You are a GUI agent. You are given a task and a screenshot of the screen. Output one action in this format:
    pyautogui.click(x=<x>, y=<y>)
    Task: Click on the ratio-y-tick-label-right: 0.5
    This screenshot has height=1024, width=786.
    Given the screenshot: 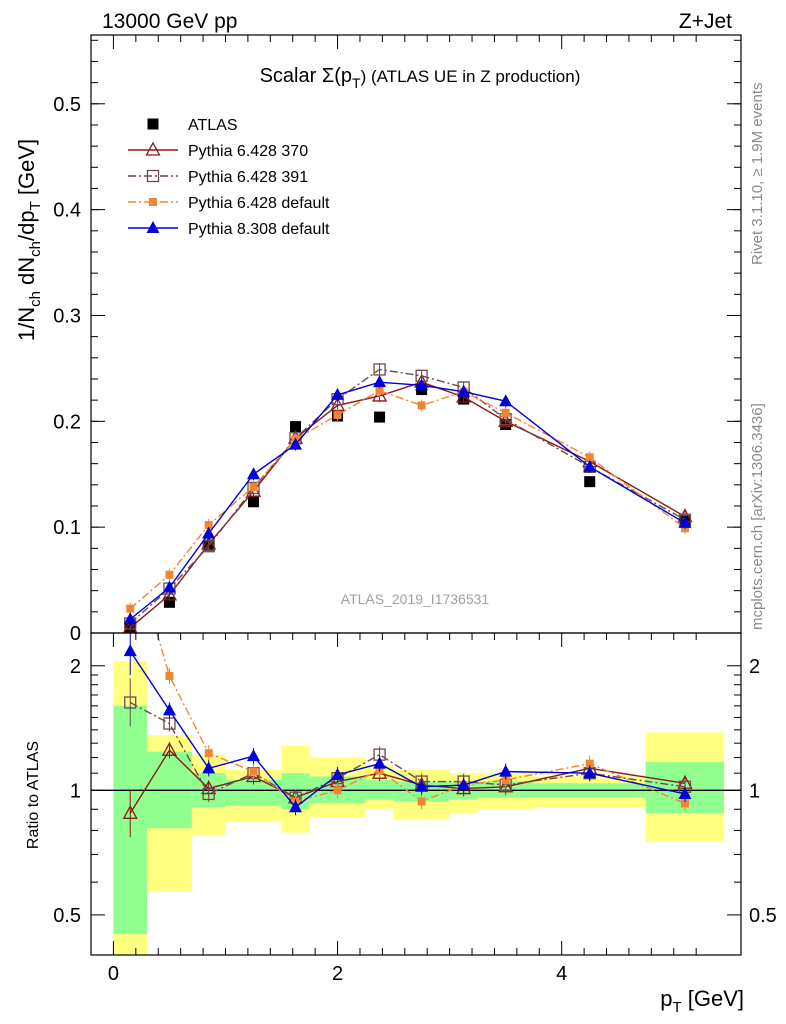 What is the action you would take?
    pyautogui.click(x=763, y=916)
    